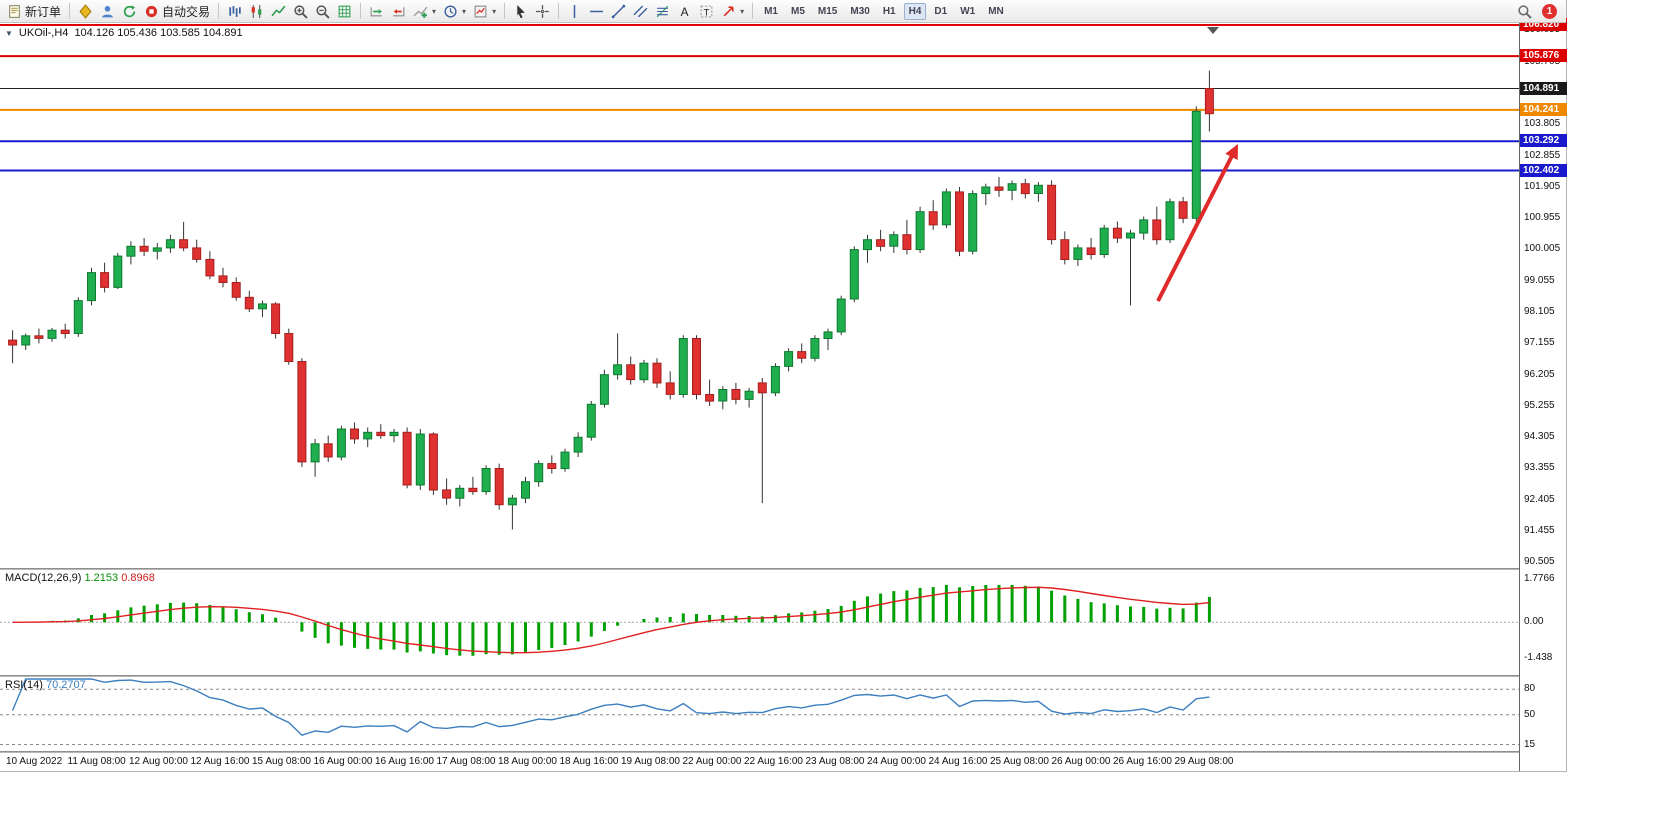 The width and height of the screenshot is (1655, 819). I want to click on zoom-out-button, so click(322, 11).